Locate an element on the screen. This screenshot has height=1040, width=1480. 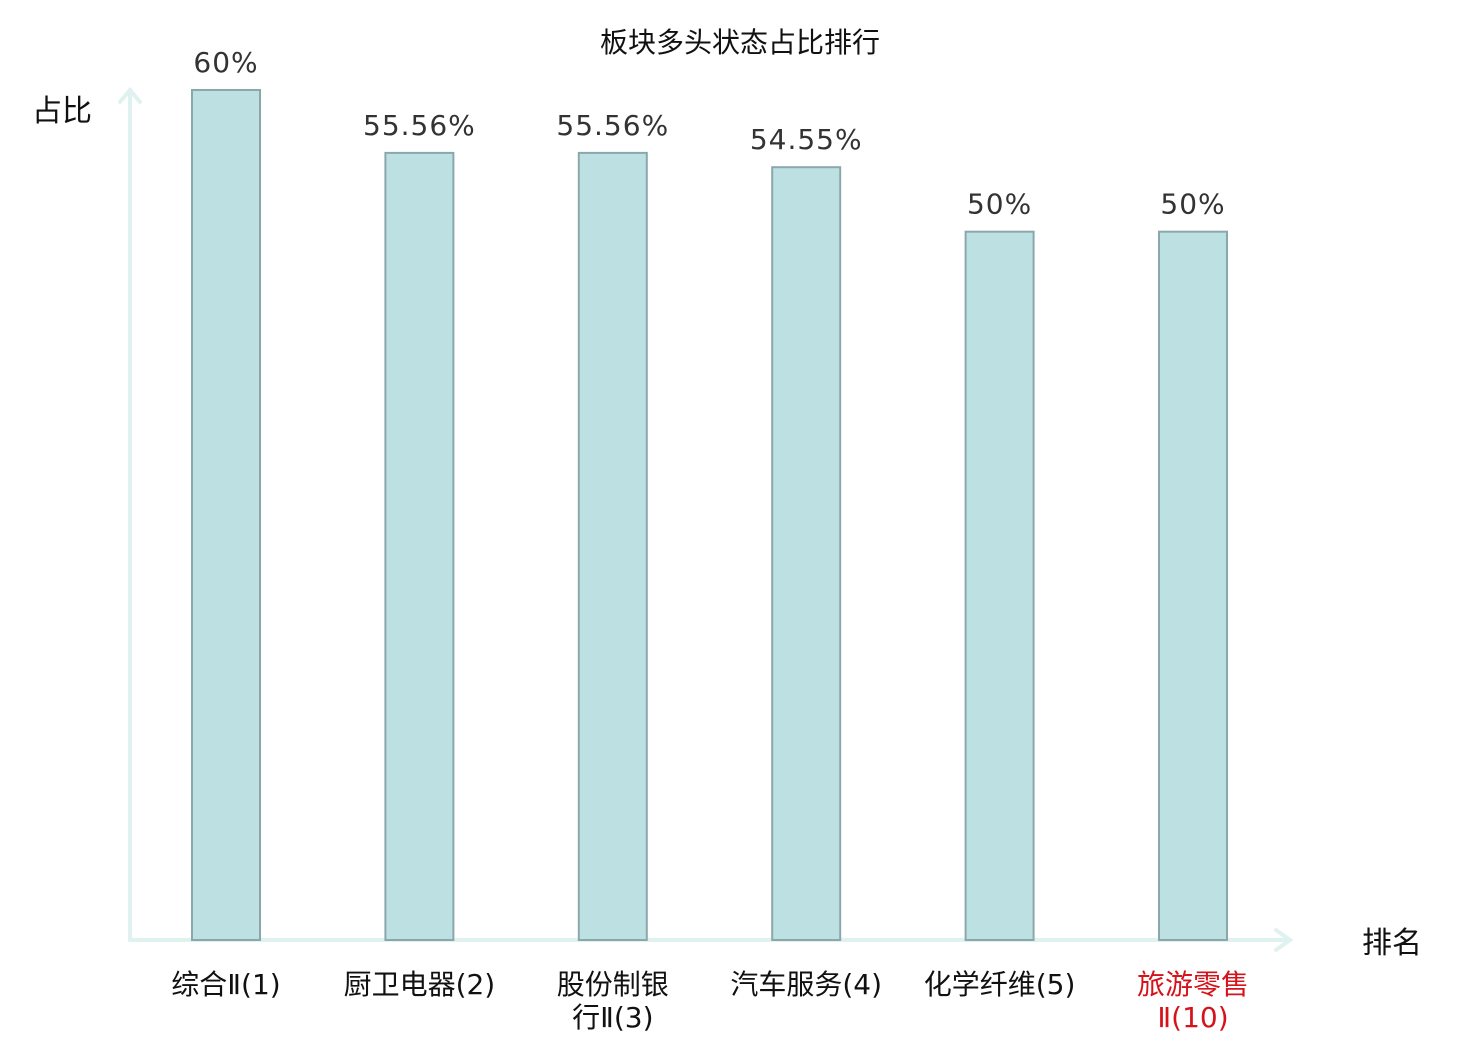
x-axis-arrow is located at coordinates (1284, 940).